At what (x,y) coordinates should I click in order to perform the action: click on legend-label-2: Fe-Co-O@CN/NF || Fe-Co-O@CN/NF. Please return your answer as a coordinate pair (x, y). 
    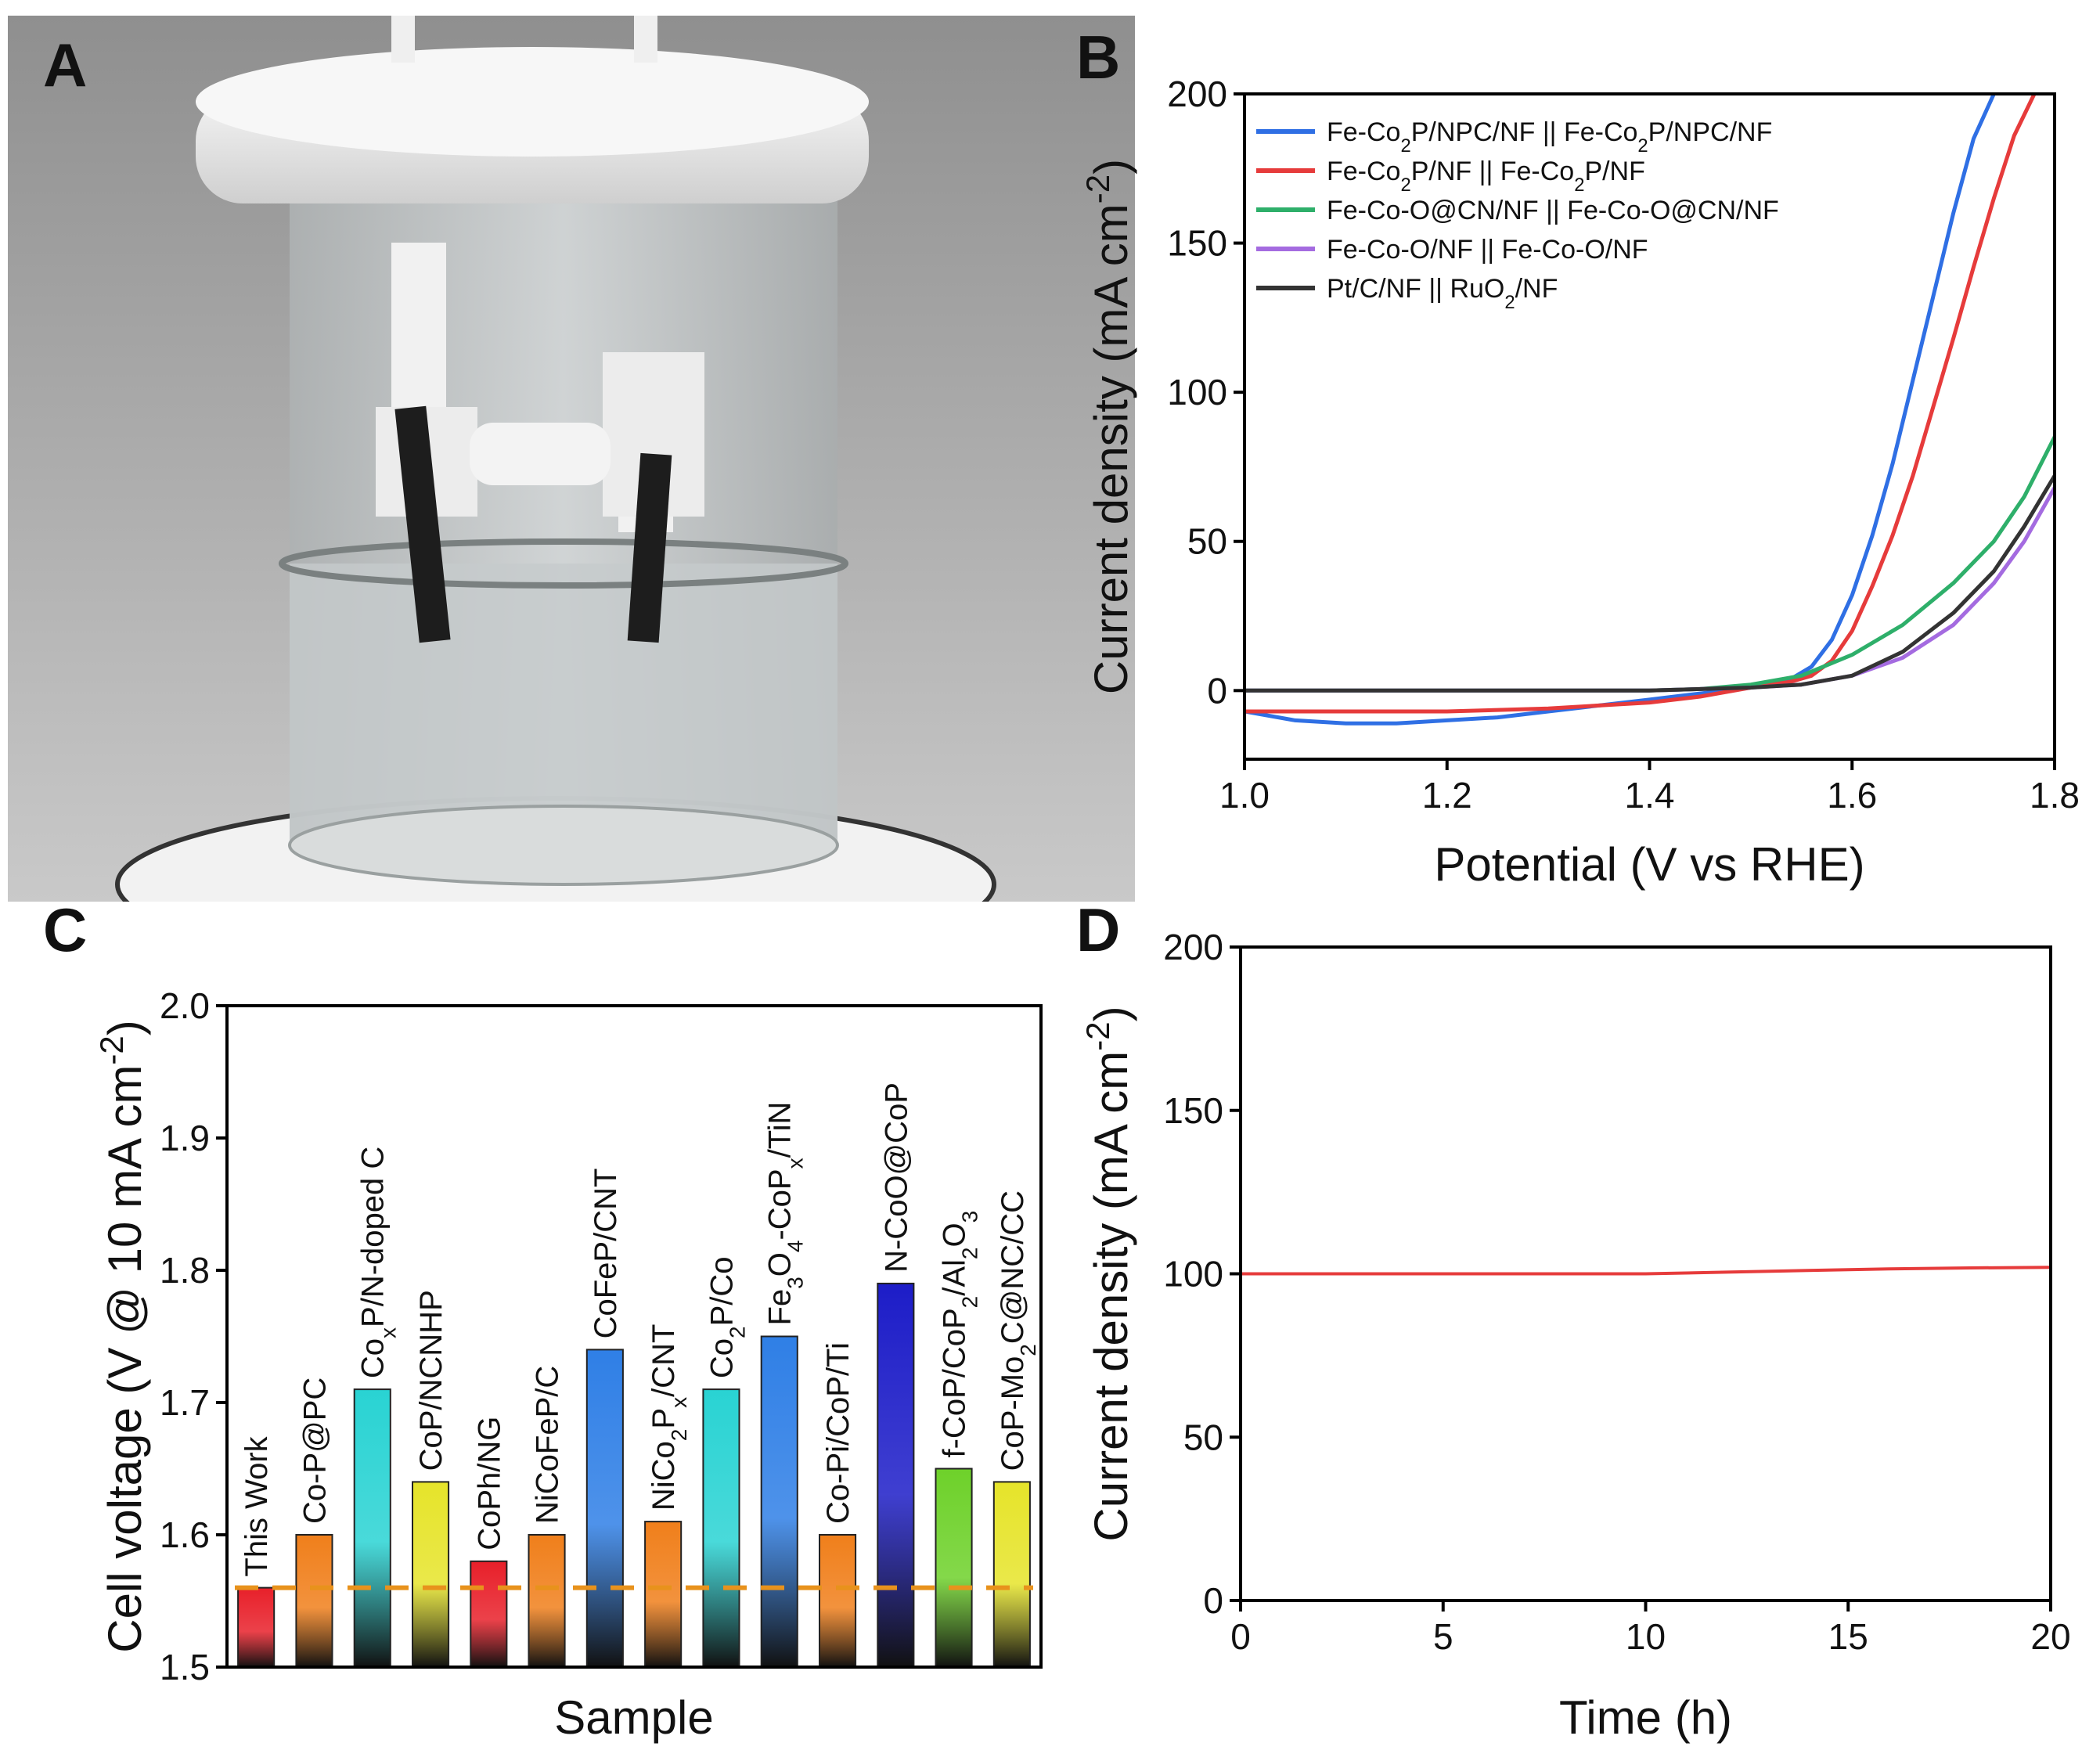
    Looking at the image, I should click on (1553, 210).